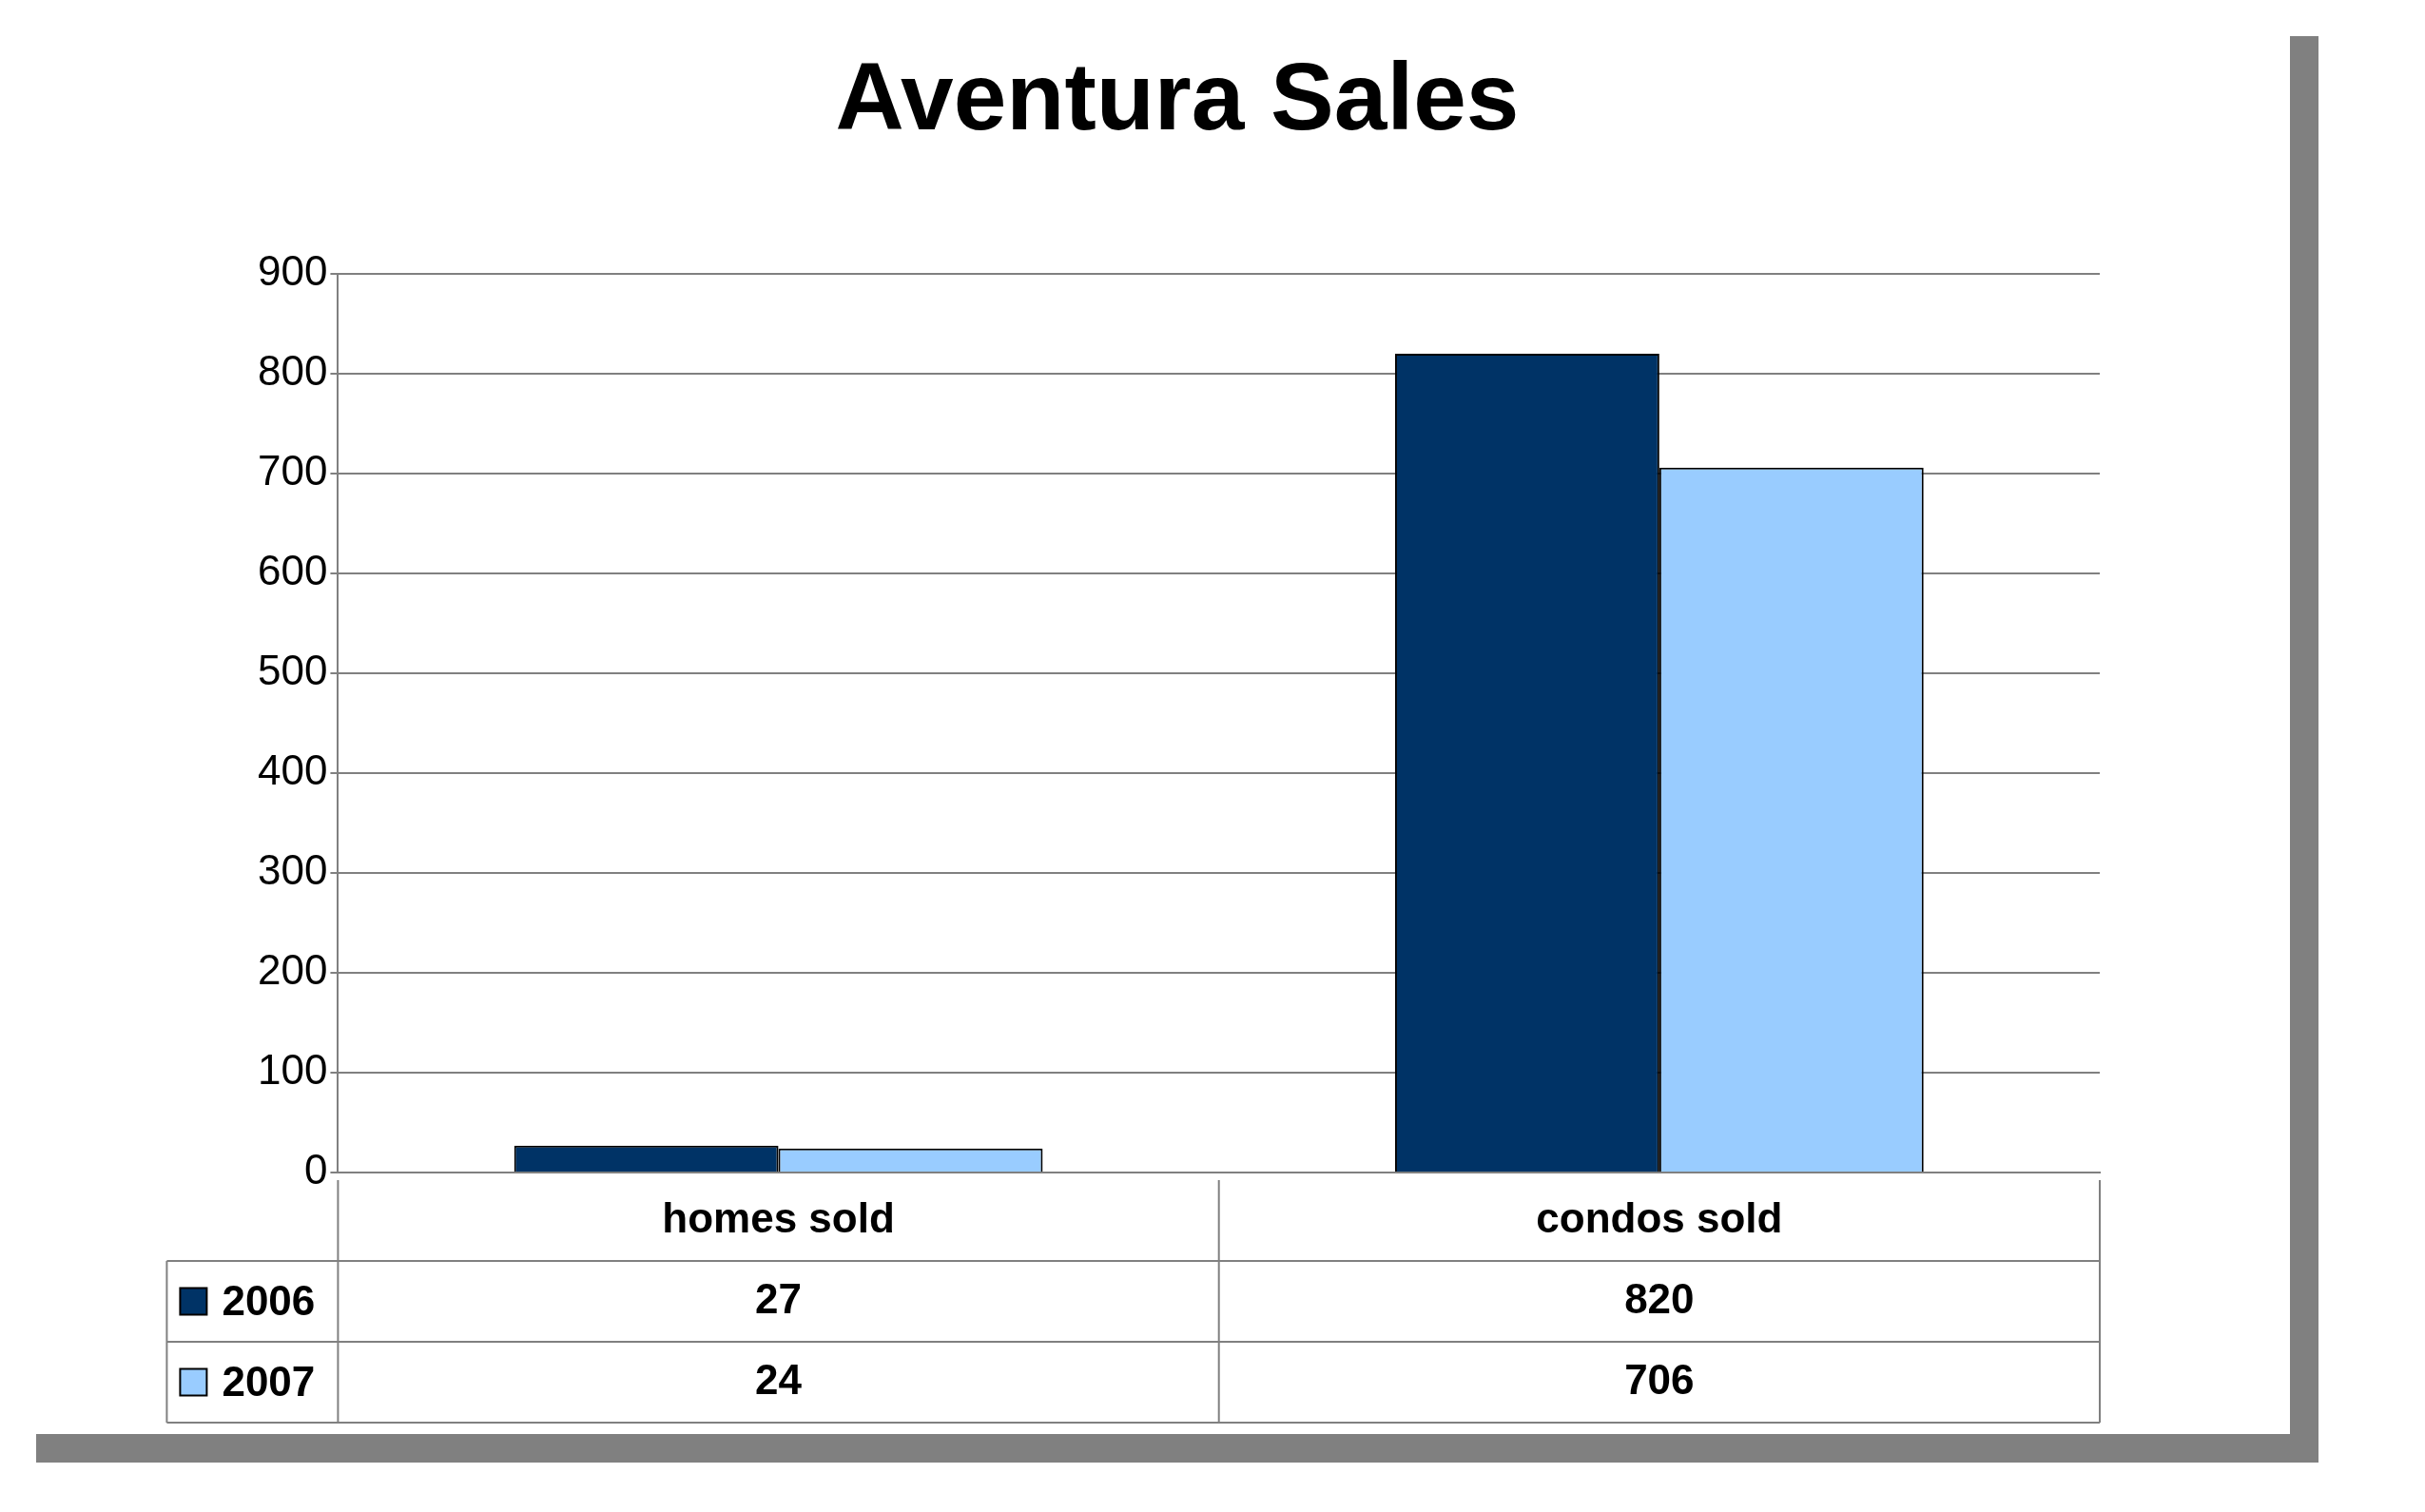 The height and width of the screenshot is (1512, 2425). What do you see at coordinates (315, 1169) in the screenshot?
I see `y-tick-label: 0` at bounding box center [315, 1169].